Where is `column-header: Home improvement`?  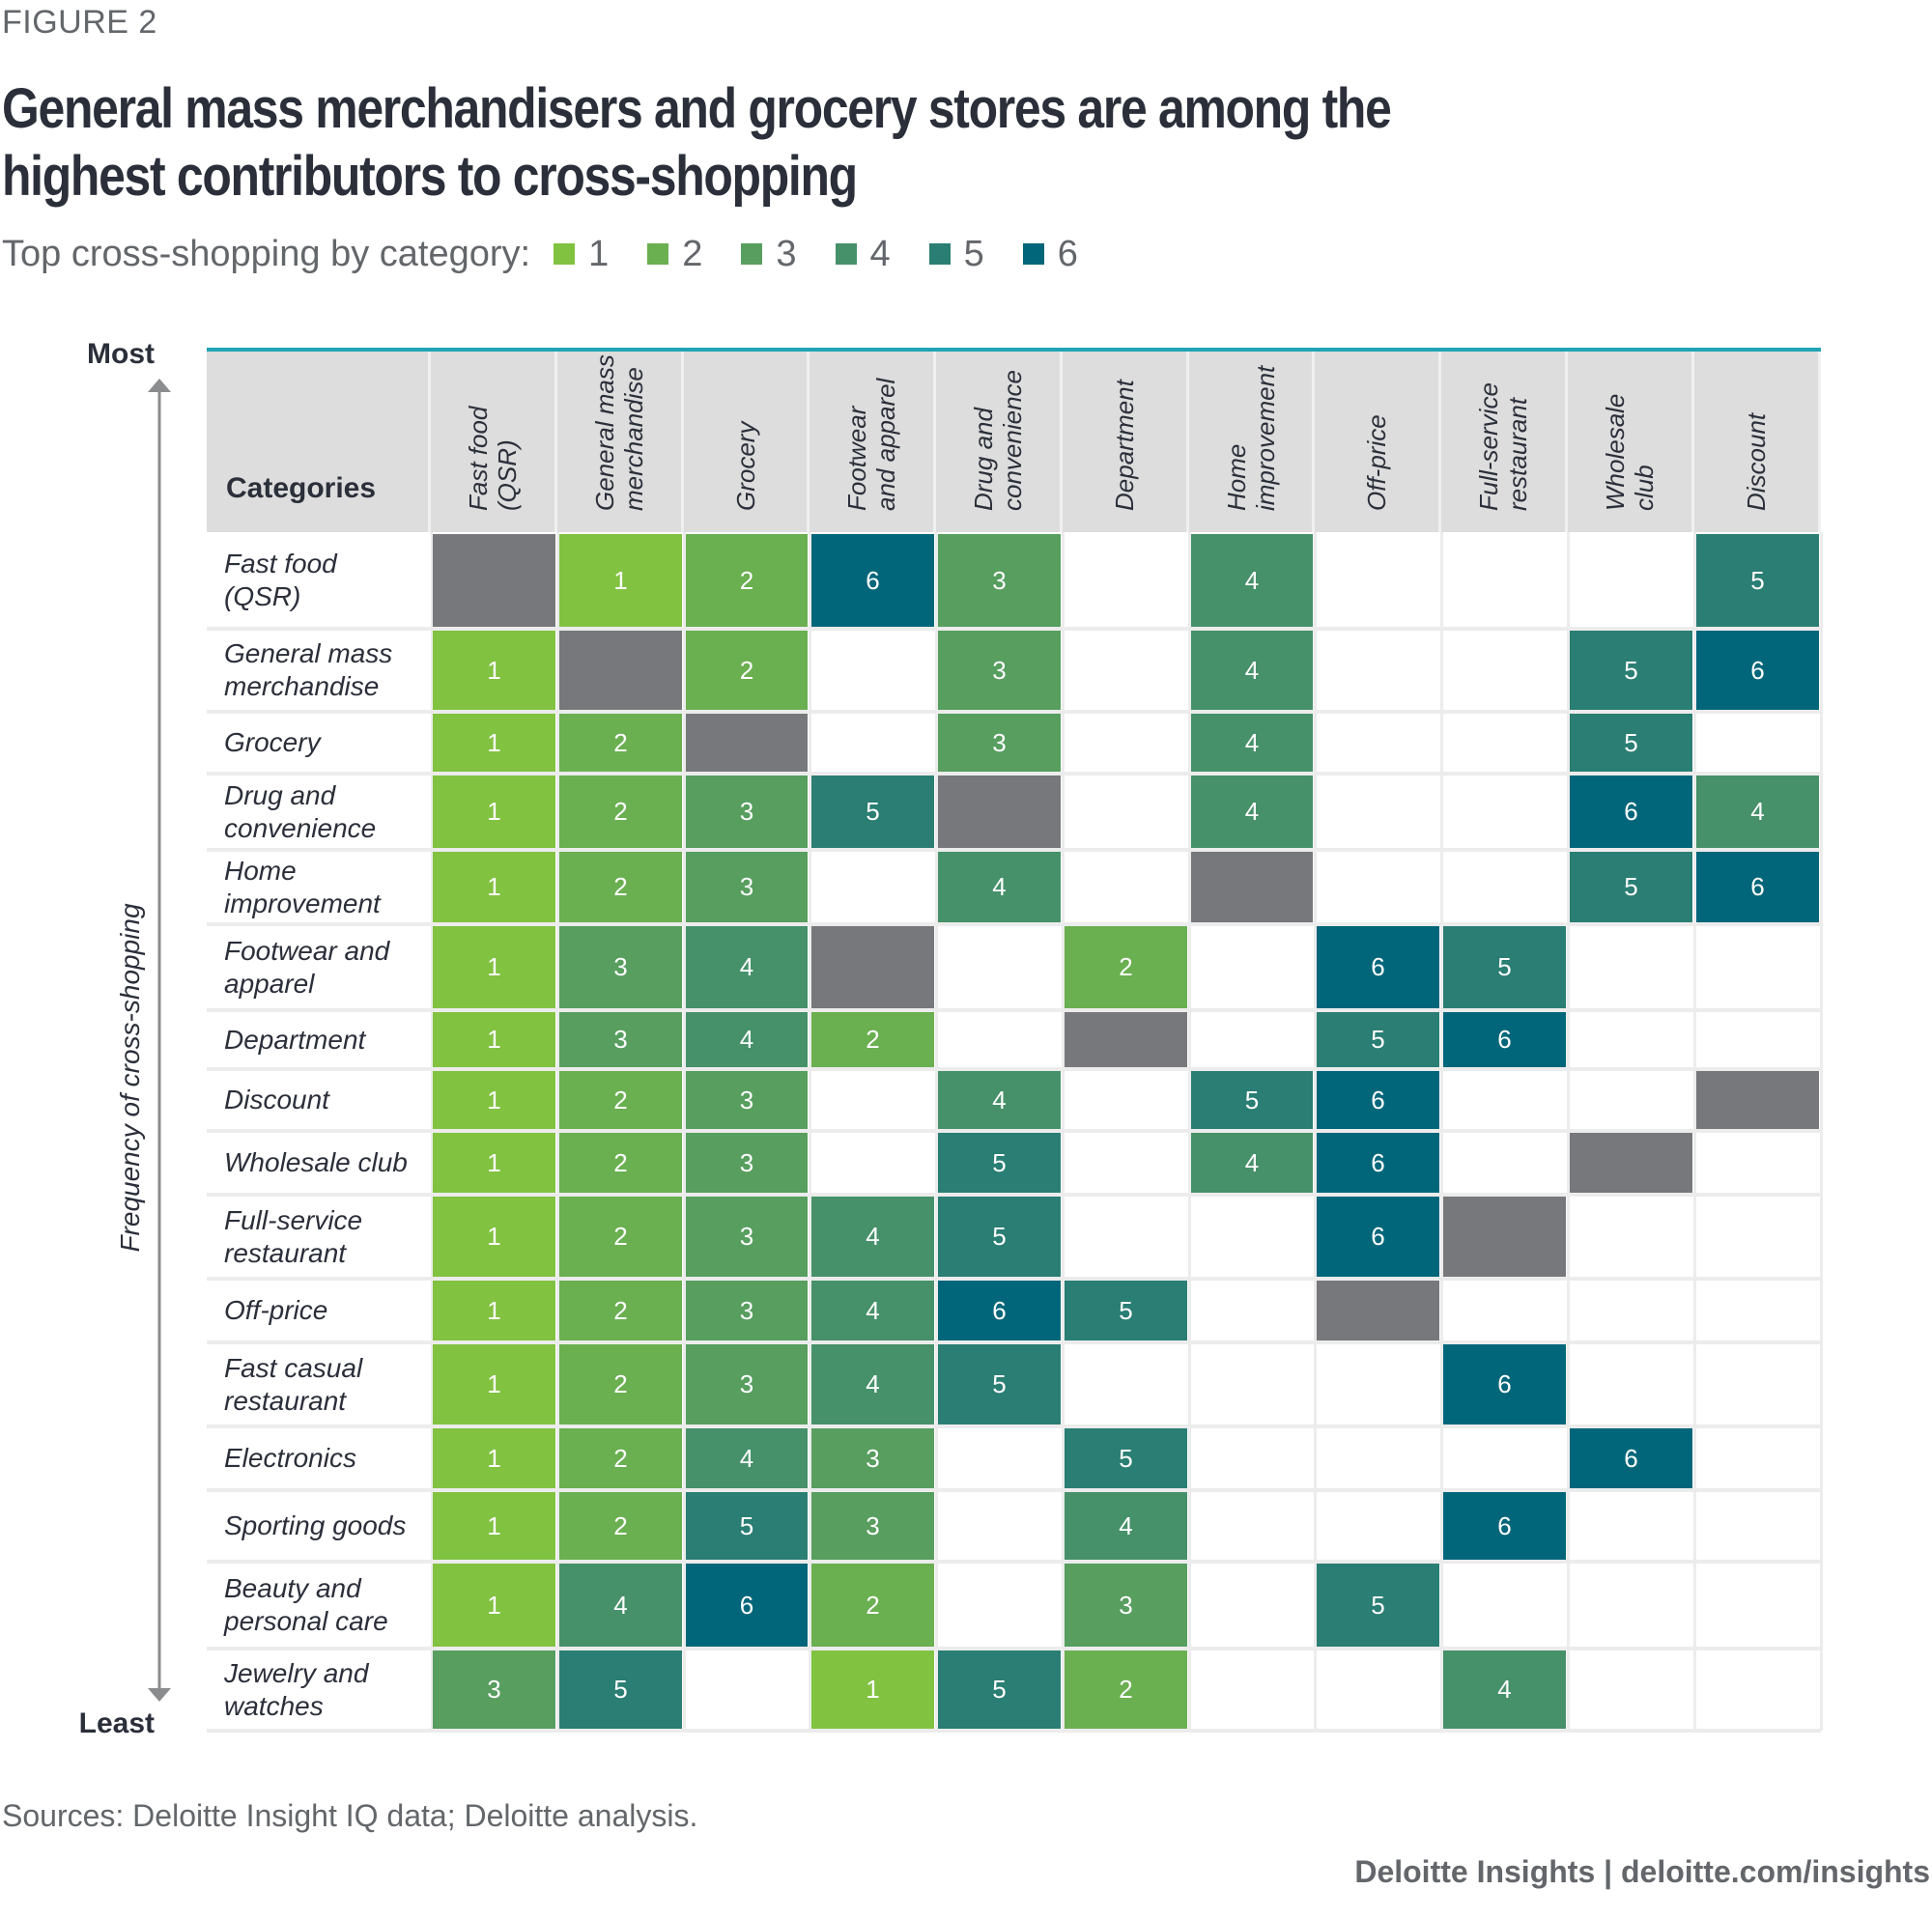 column-header: Home improvement is located at coordinates (1252, 442).